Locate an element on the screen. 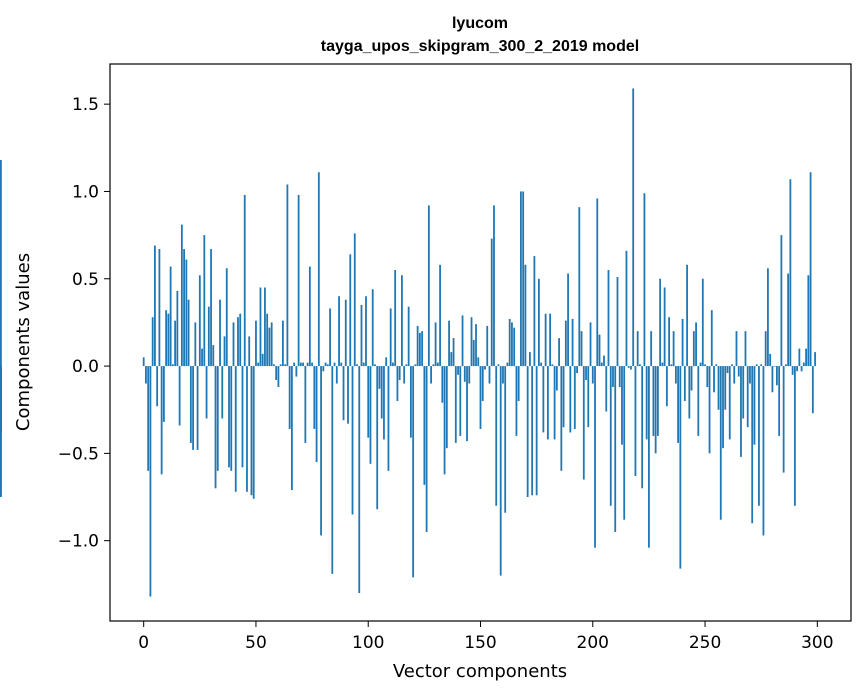 The height and width of the screenshot is (700, 867). x-tick-label: 250 is located at coordinates (705, 643).